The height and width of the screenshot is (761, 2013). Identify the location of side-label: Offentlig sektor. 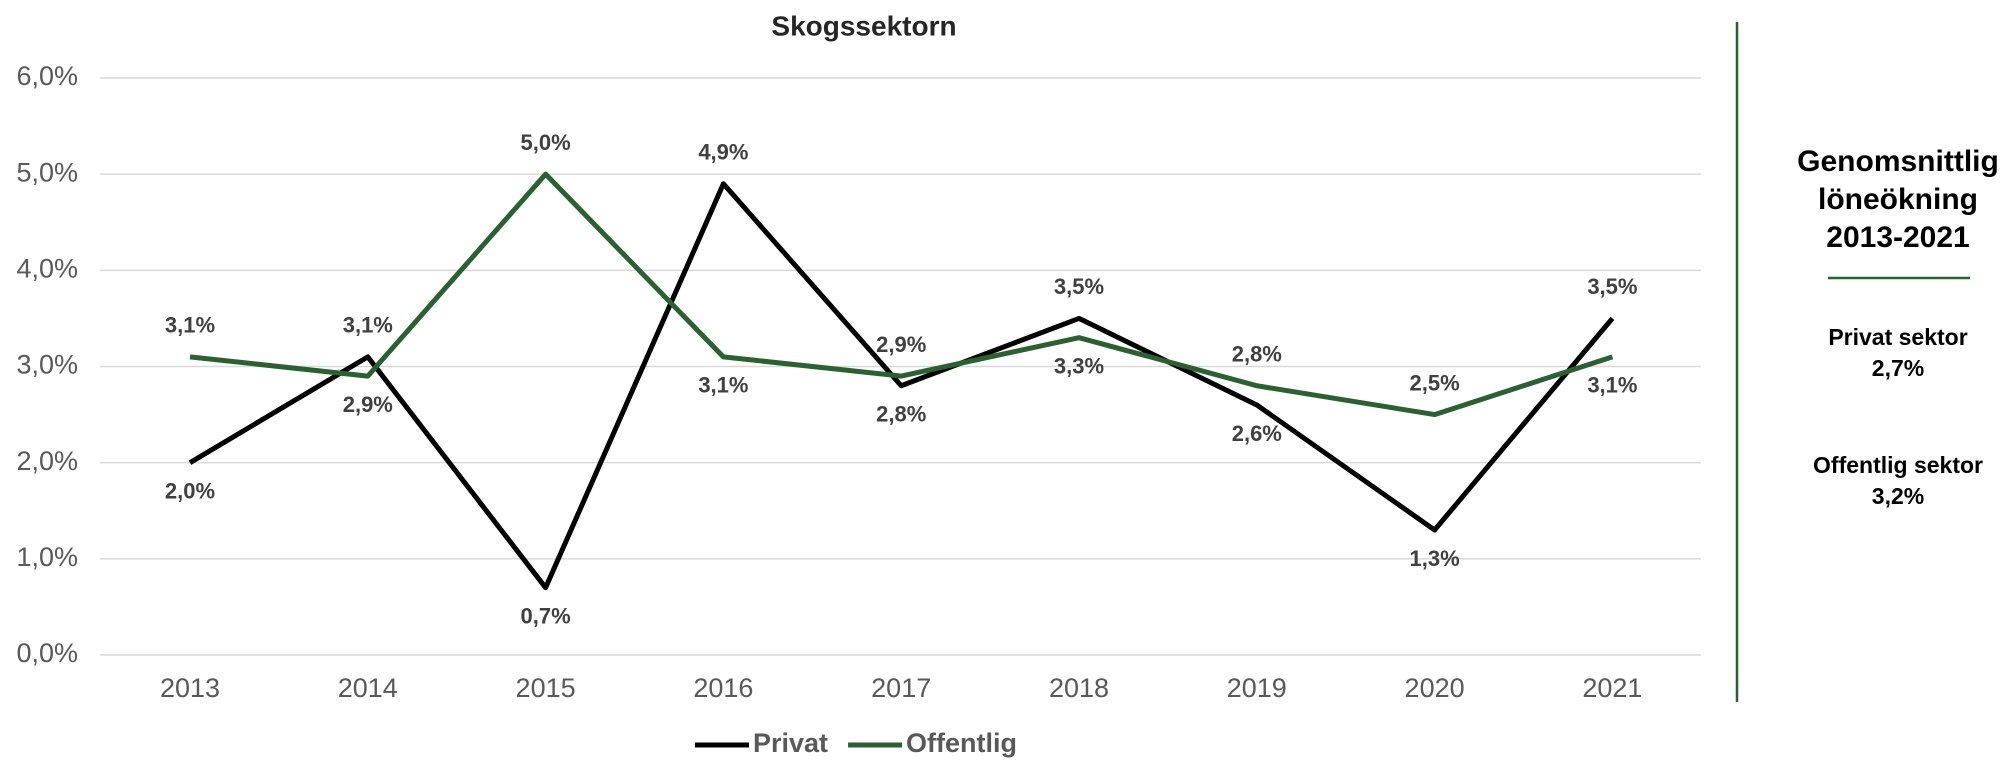
(1898, 465).